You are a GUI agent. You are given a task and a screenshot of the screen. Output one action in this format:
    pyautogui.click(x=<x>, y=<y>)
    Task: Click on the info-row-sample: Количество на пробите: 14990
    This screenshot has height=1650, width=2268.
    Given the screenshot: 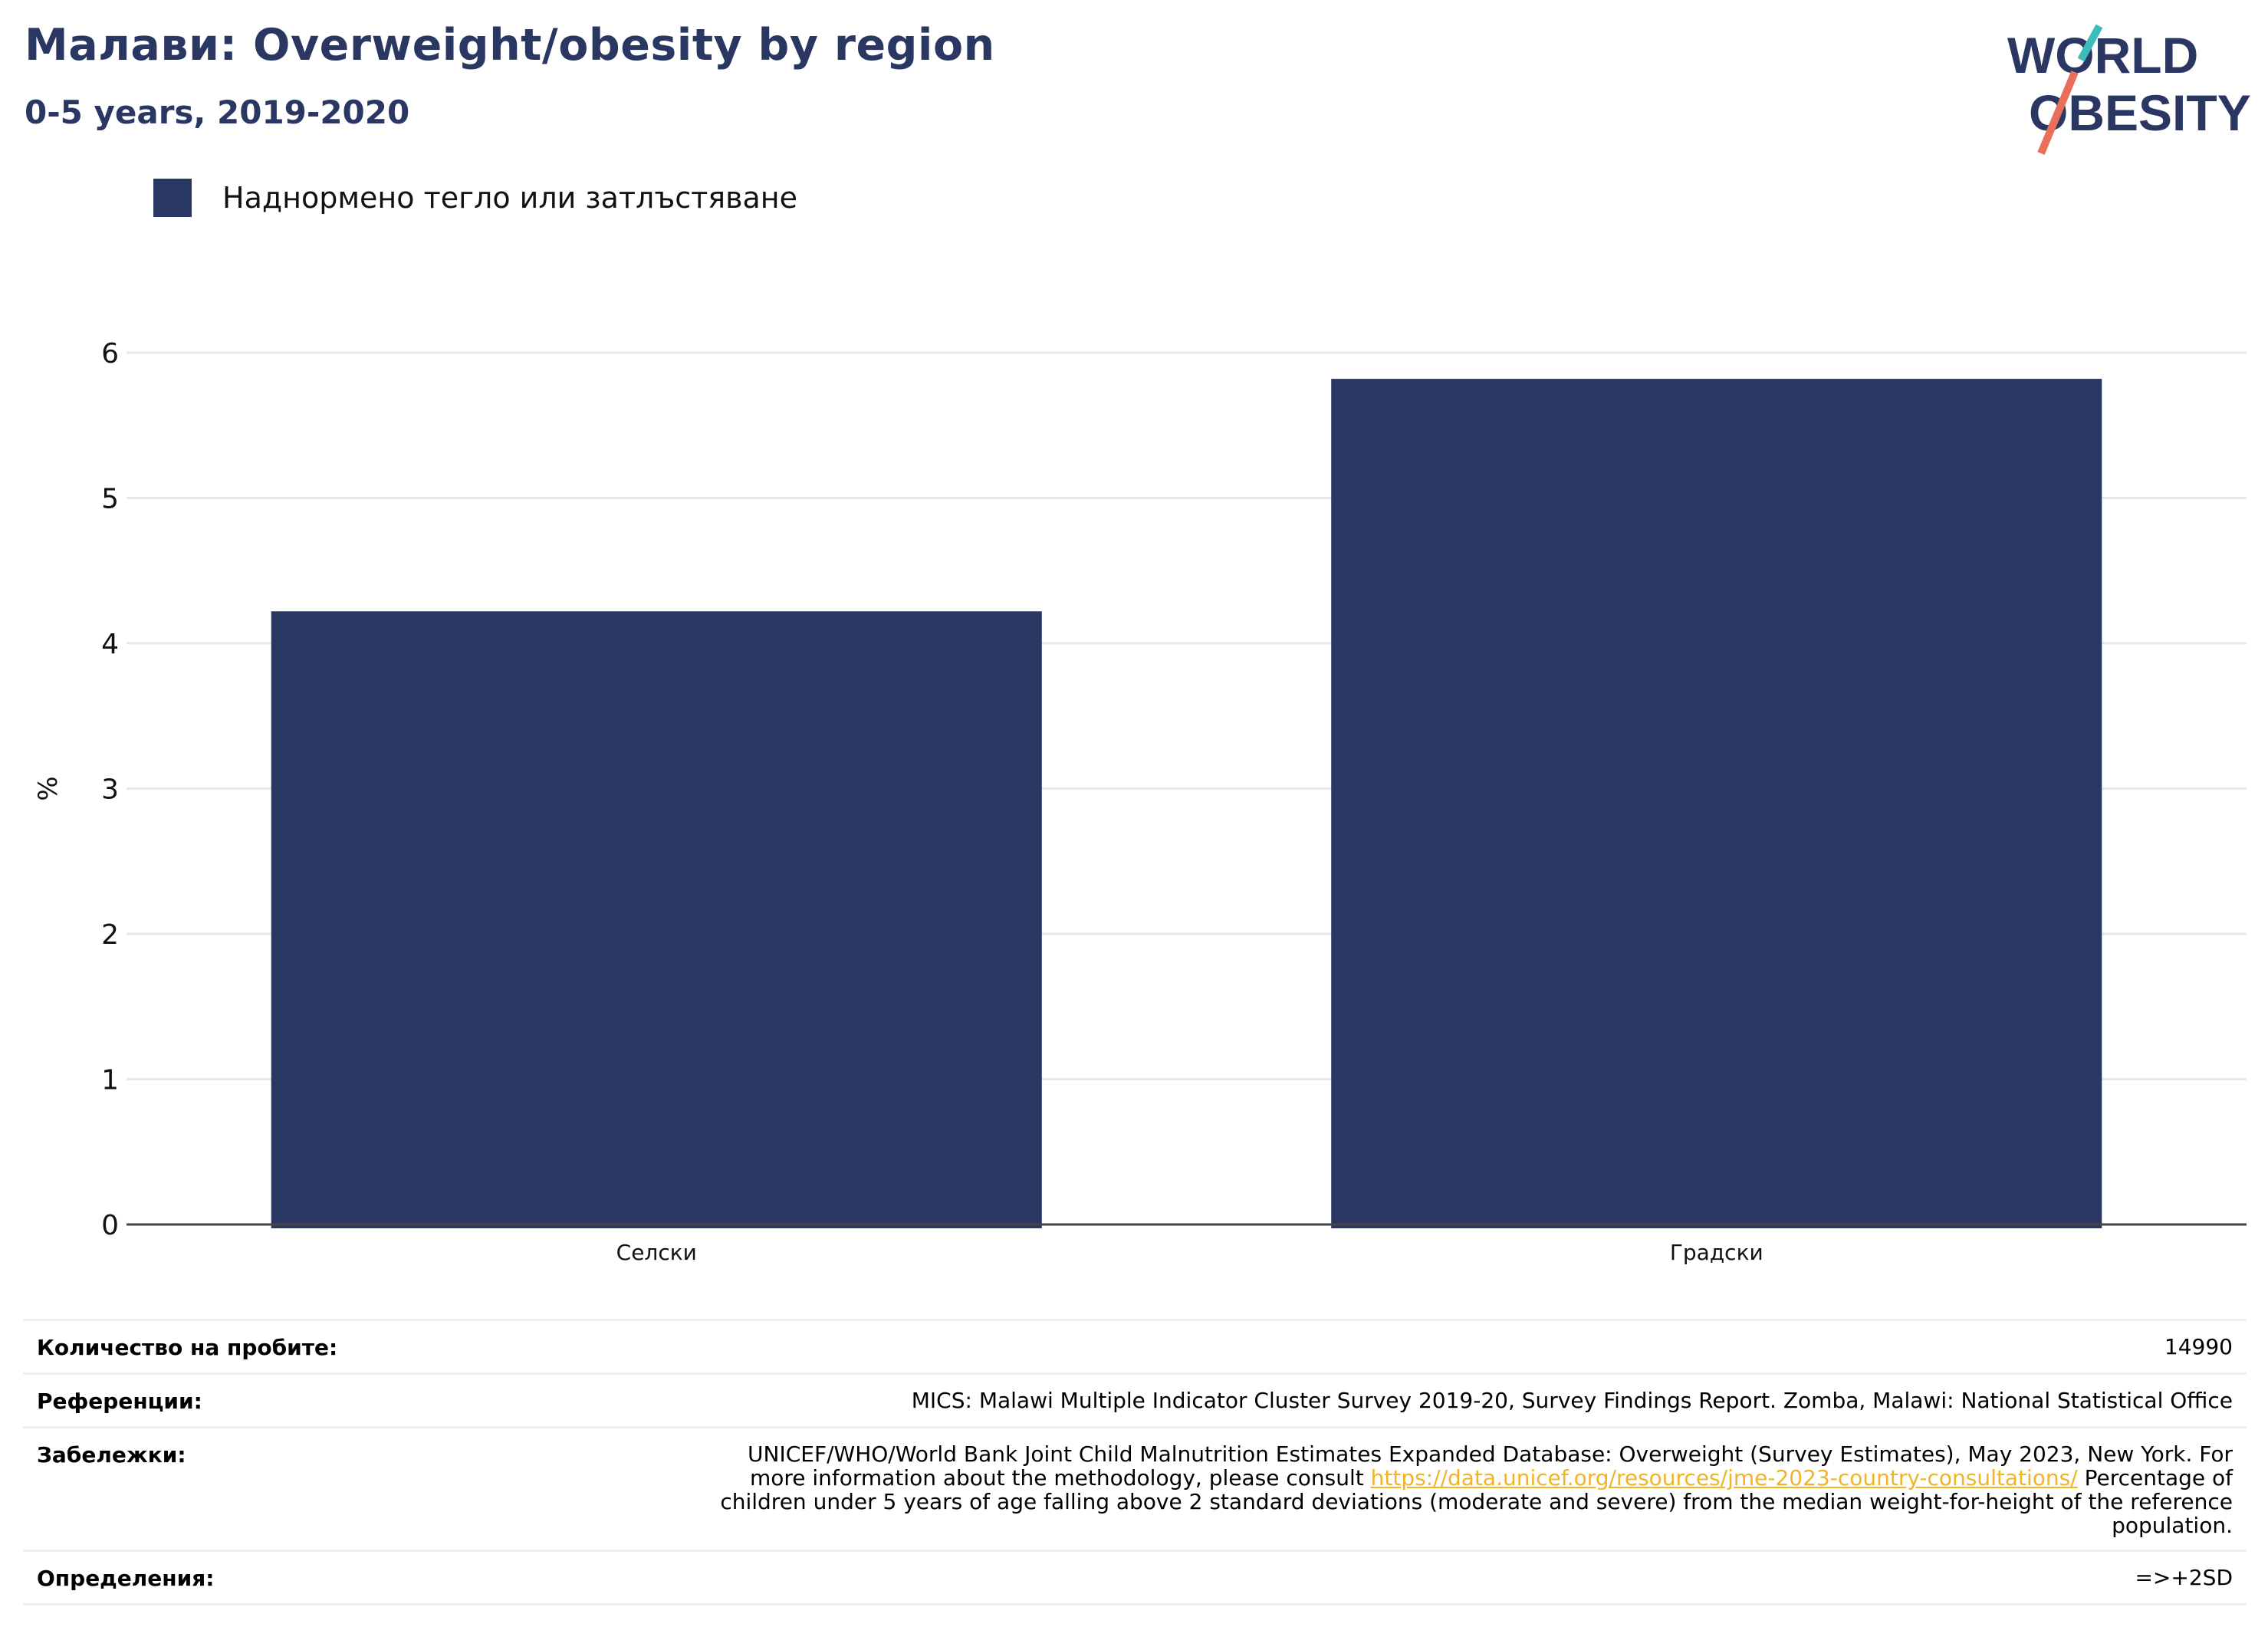 What is the action you would take?
    pyautogui.click(x=1135, y=1347)
    